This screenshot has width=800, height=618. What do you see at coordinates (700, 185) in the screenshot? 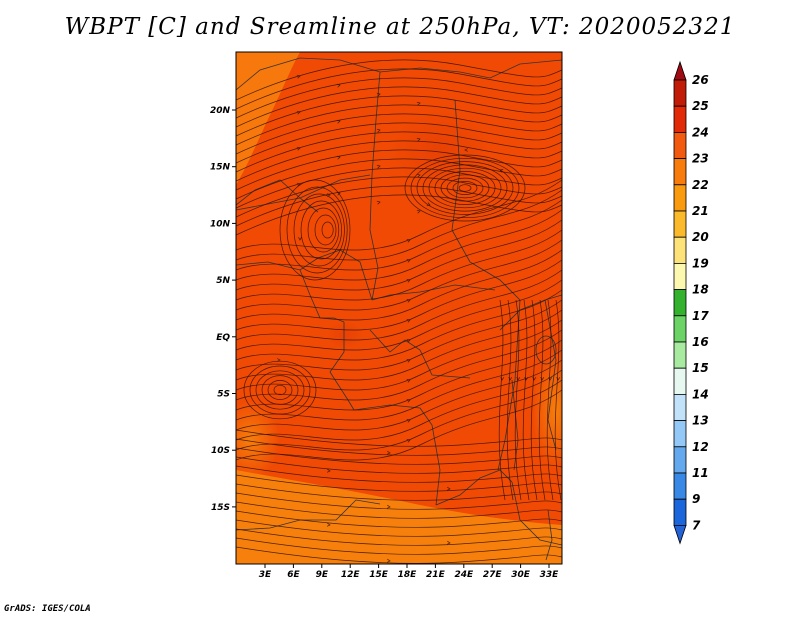
I see `colorbar-label: 22` at bounding box center [700, 185].